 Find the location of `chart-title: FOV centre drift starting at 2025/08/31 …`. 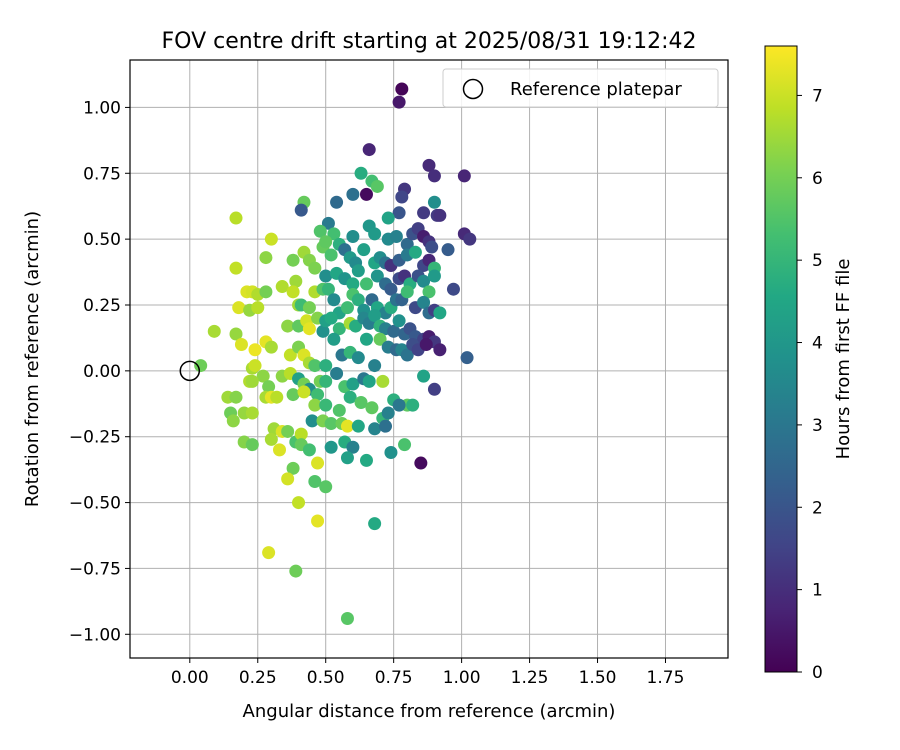

chart-title: FOV centre drift starting at 2025/08/31 … is located at coordinates (429, 41).